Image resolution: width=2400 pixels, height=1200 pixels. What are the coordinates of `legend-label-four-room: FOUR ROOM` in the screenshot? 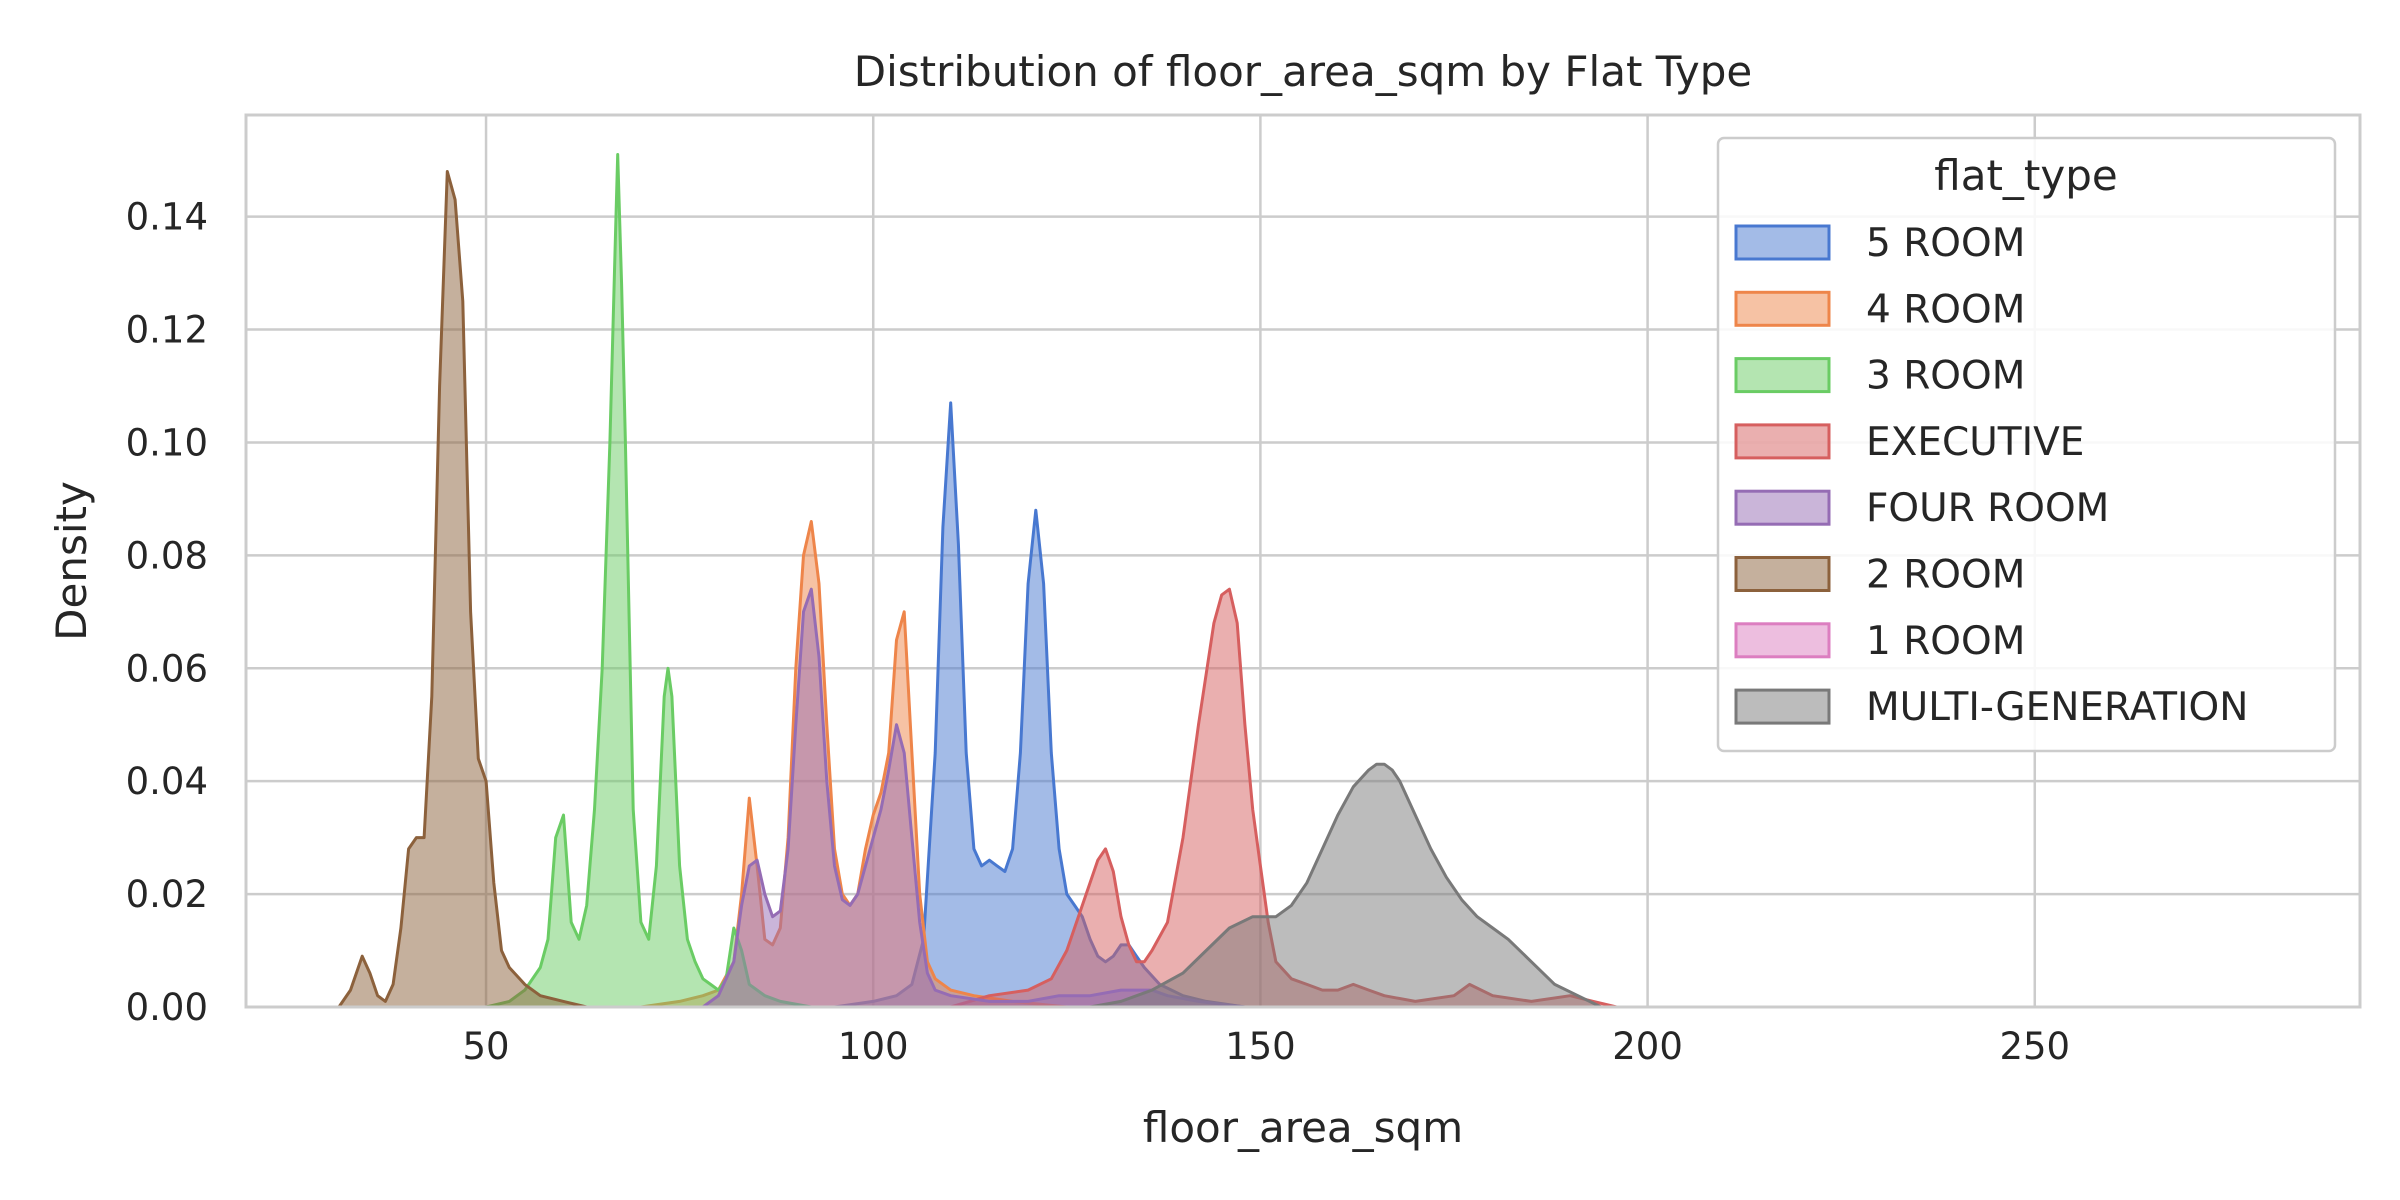 It's located at (1987, 508).